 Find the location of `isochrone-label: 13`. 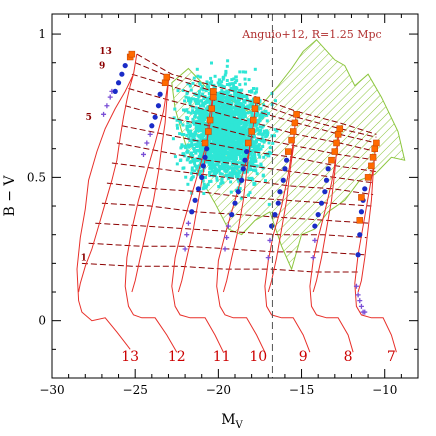

isochrone-label: 13 is located at coordinates (105, 52).